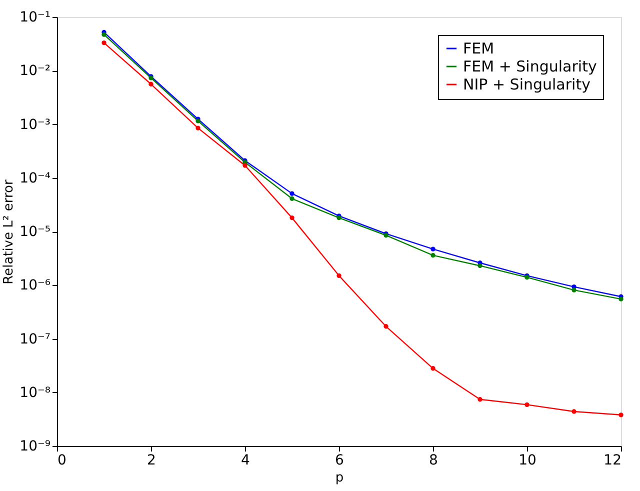 The height and width of the screenshot is (491, 640). What do you see at coordinates (35, 124) in the screenshot?
I see `y-tick-label: 10⁻³` at bounding box center [35, 124].